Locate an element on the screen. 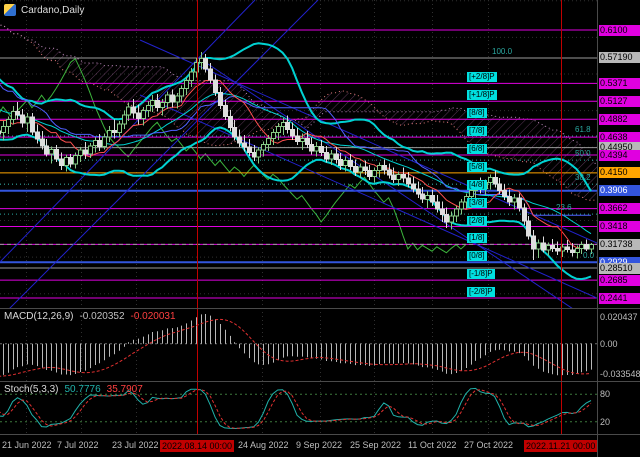 The width and height of the screenshot is (640, 457). symbol-timeframe-label: Cardano,Daily is located at coordinates (44, 10).